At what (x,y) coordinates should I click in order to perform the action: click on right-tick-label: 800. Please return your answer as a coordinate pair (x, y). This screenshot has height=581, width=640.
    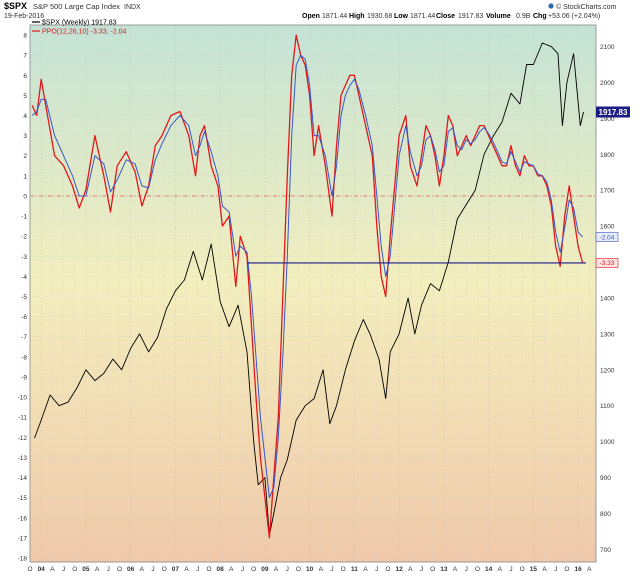
    Looking at the image, I should click on (605, 514).